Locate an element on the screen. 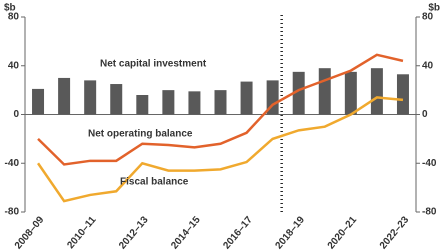 The height and width of the screenshot is (250, 444). series-label: Net operating balance is located at coordinates (140, 134).